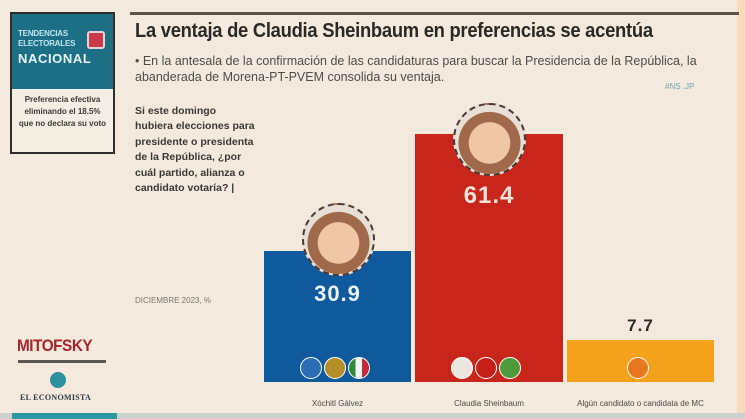 This screenshot has width=745, height=419. What do you see at coordinates (58, 380) in the screenshot?
I see `economista-emblem-icon` at bounding box center [58, 380].